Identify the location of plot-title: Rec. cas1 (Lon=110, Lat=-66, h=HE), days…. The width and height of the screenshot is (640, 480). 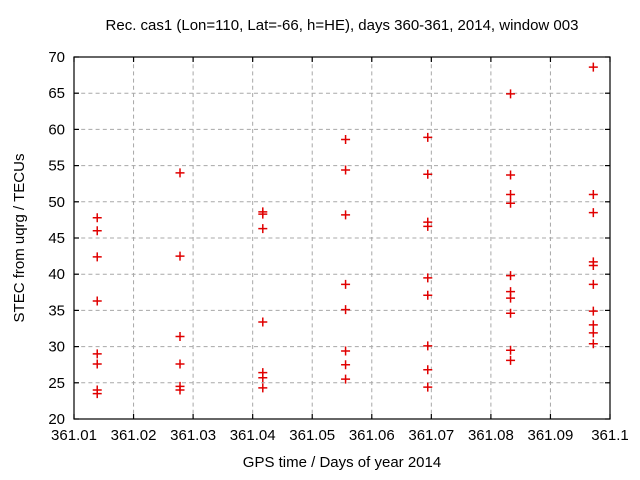
(342, 25).